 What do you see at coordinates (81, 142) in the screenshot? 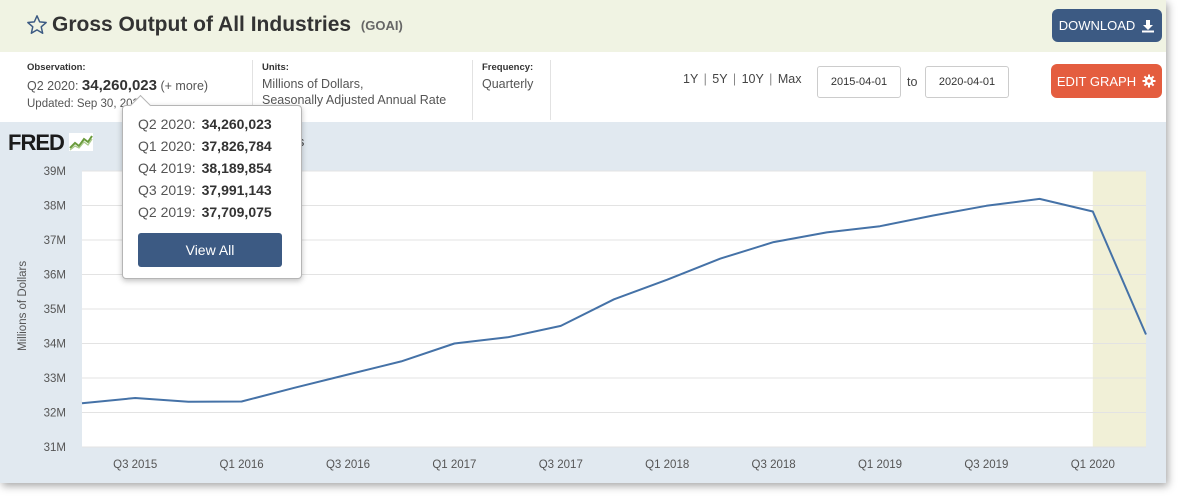
I see `chart-logo-icon` at bounding box center [81, 142].